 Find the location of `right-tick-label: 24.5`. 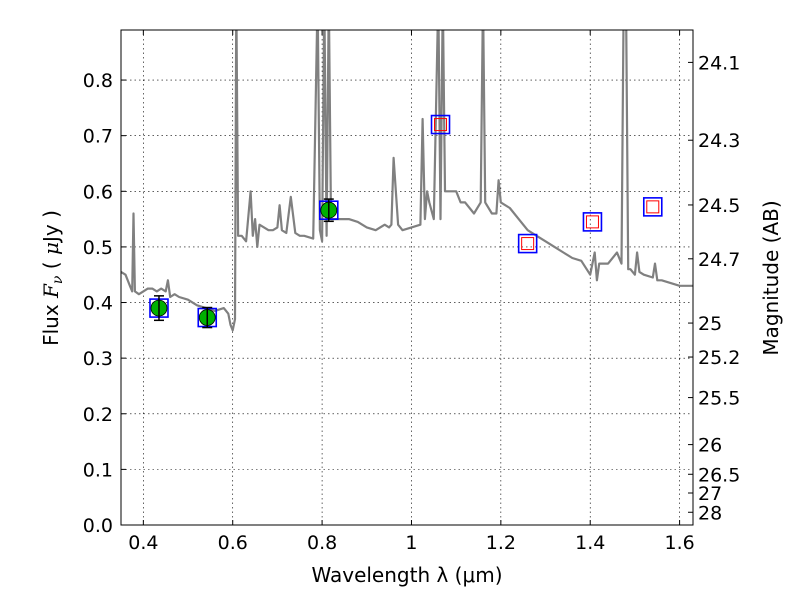

right-tick-label: 24.5 is located at coordinates (719, 206).